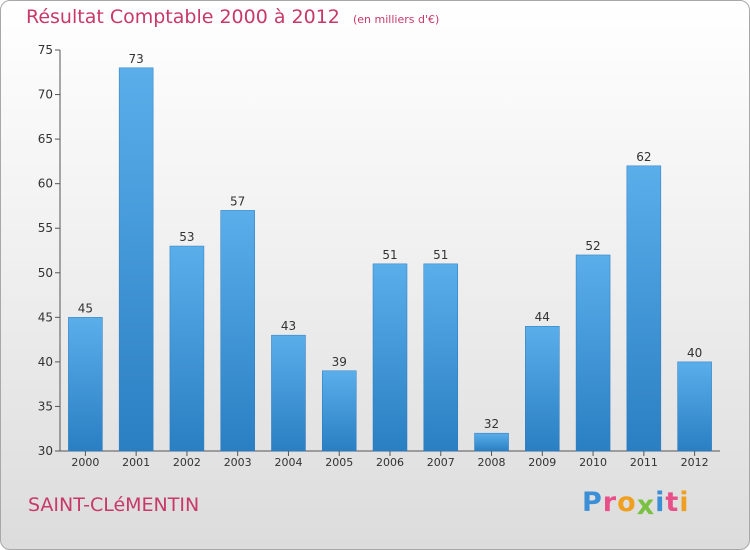 The image size is (750, 550). Describe the element at coordinates (396, 19) in the screenshot. I see `chart-subtitle: (en milliers d'€)` at that location.